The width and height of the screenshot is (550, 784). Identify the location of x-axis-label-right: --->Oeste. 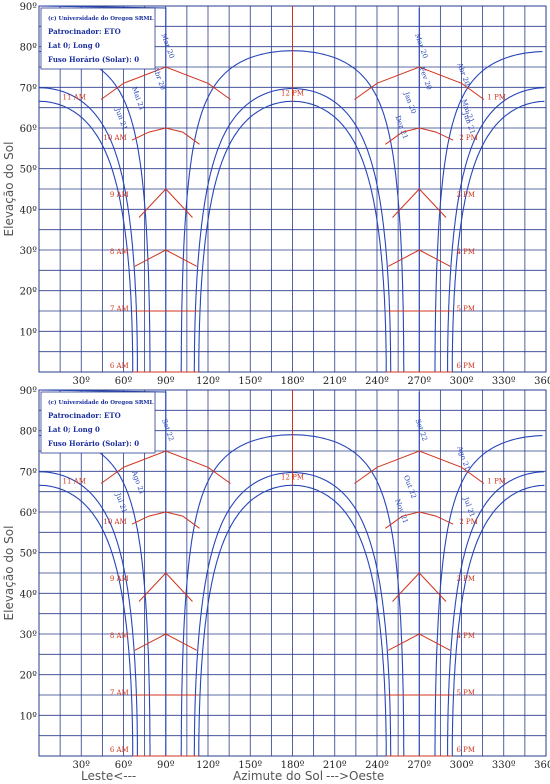
(355, 776).